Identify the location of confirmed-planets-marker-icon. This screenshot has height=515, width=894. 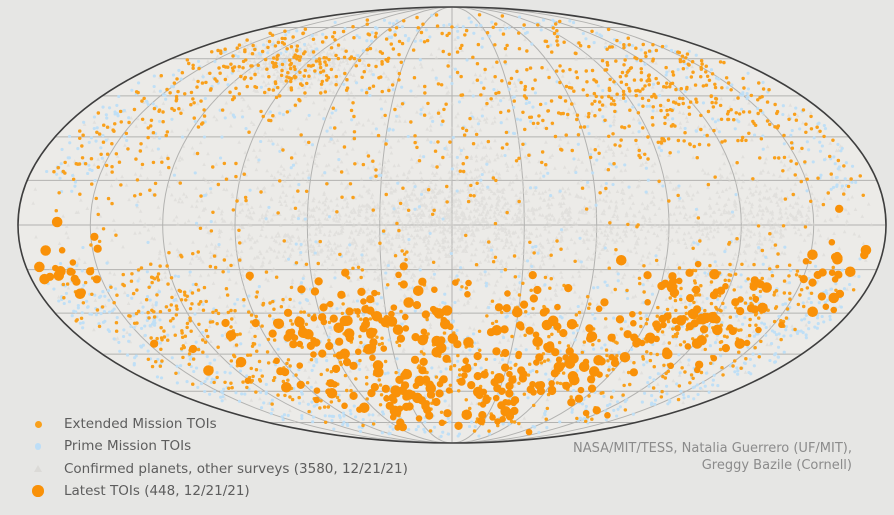
(38, 469).